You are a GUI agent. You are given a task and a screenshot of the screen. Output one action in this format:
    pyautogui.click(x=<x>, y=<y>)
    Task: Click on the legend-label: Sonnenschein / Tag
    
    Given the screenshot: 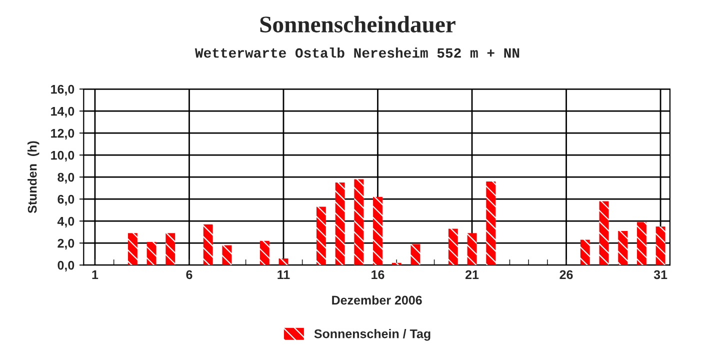 What is the action you would take?
    pyautogui.click(x=372, y=335)
    